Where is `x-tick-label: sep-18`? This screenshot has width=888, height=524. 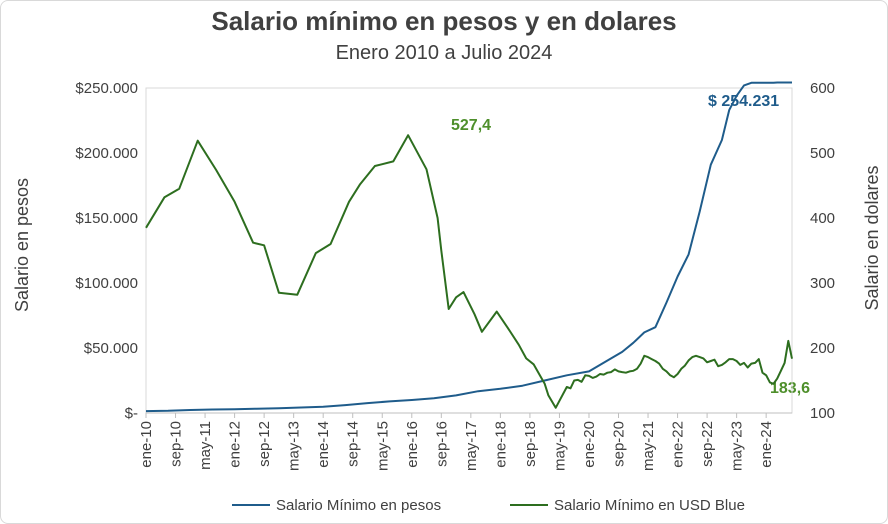
x-tick-label: sep-18 is located at coordinates (530, 444).